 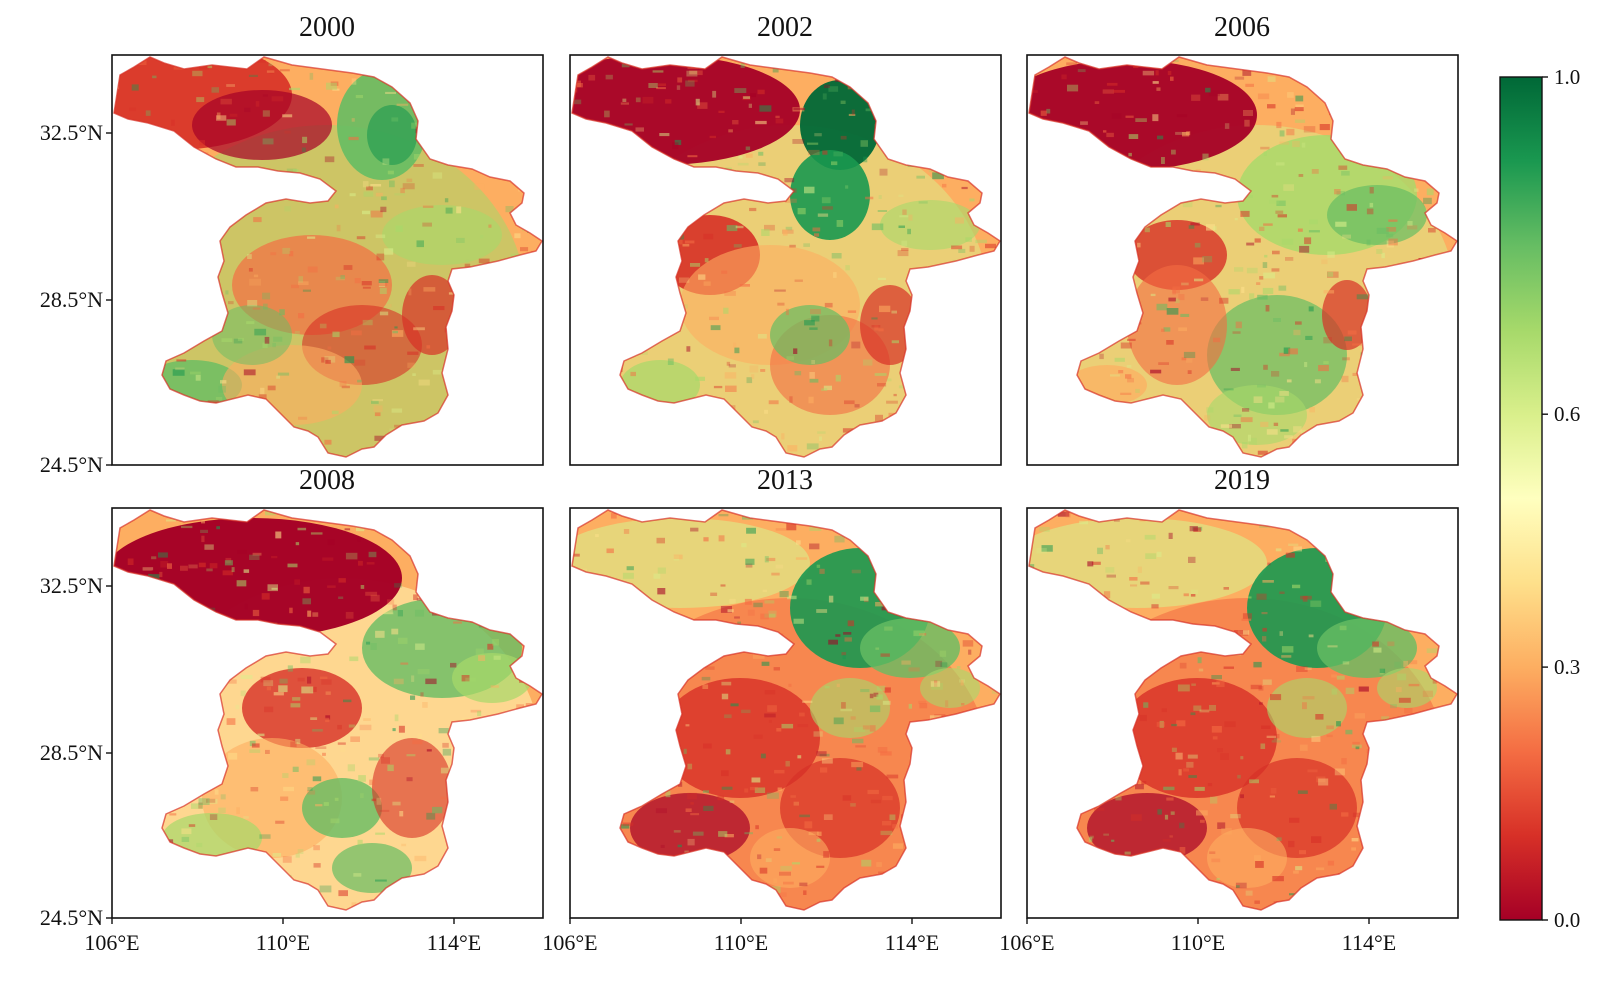 I want to click on colorbar: 1.0 0.6 0.3 0.0, so click(x=1539, y=498).